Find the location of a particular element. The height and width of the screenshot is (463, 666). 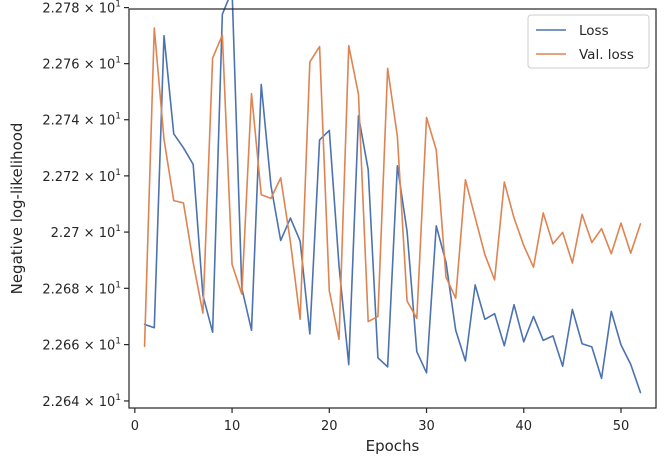

legend-label-loss: Loss is located at coordinates (594, 31).